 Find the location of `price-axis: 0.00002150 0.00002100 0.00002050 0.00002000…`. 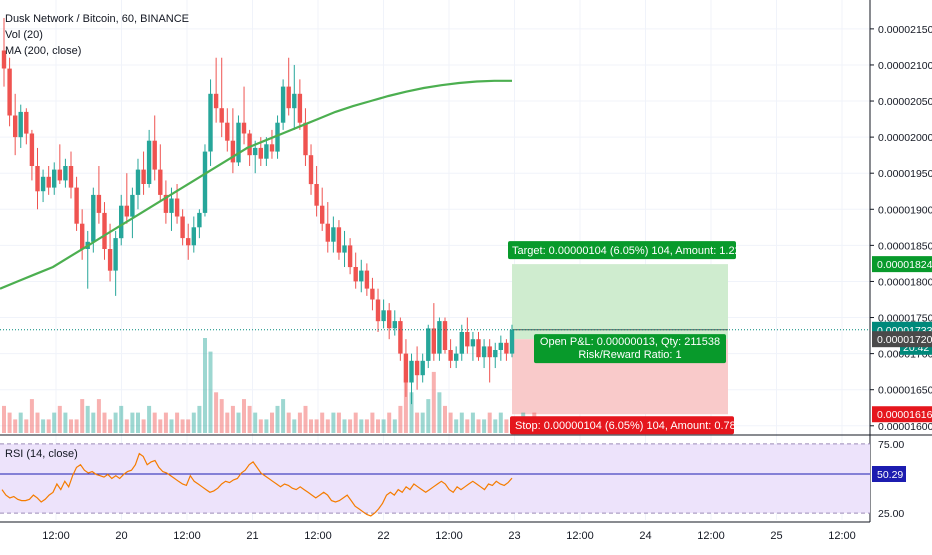

price-axis: 0.00002150 0.00002100 0.00002050 0.00002000… is located at coordinates (901, 272).